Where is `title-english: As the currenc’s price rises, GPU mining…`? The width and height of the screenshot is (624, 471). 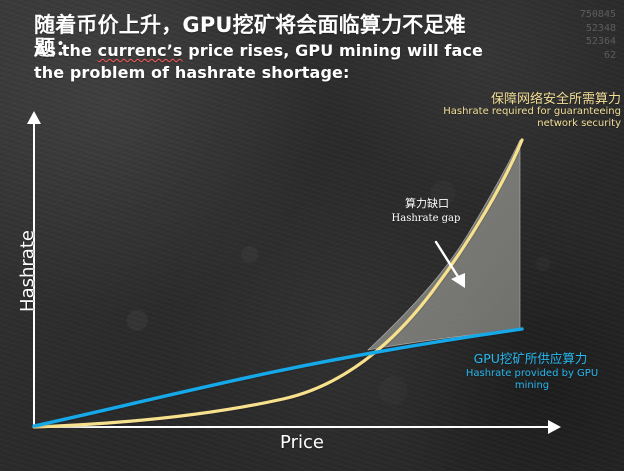 title-english: As the currenc’s price rises, GPU mining… is located at coordinates (274, 62).